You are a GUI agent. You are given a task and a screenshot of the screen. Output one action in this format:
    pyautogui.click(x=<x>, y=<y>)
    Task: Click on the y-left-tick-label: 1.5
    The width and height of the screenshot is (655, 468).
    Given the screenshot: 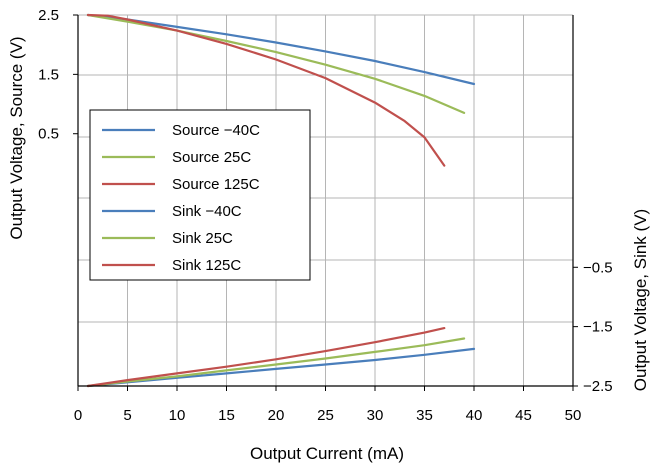 What is the action you would take?
    pyautogui.click(x=48, y=74)
    